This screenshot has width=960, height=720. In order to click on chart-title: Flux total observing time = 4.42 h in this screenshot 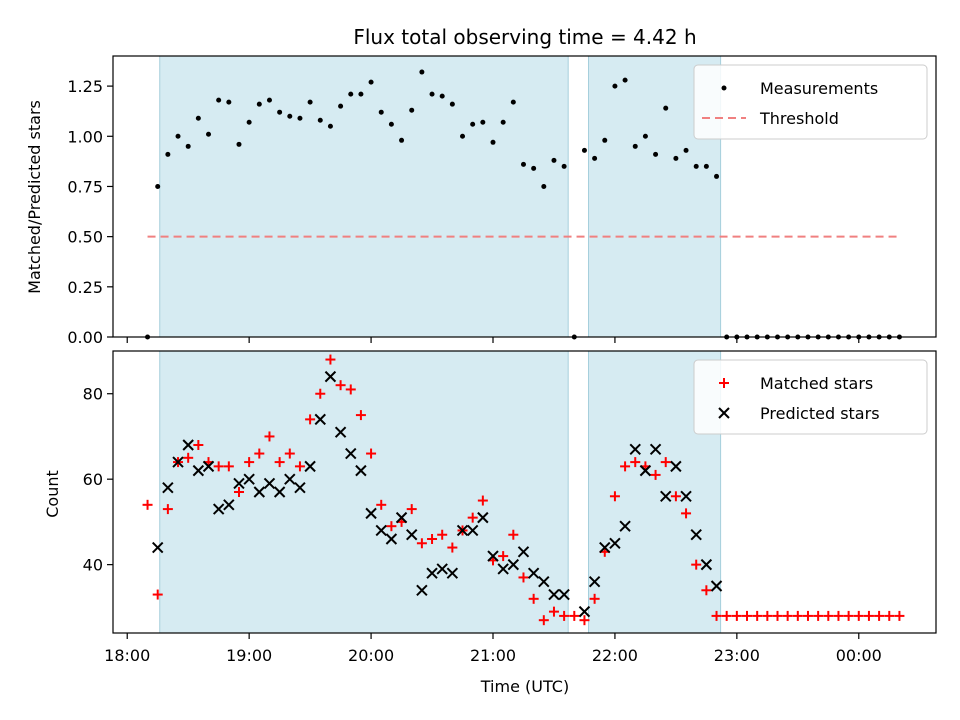, I will do `click(524, 37)`.